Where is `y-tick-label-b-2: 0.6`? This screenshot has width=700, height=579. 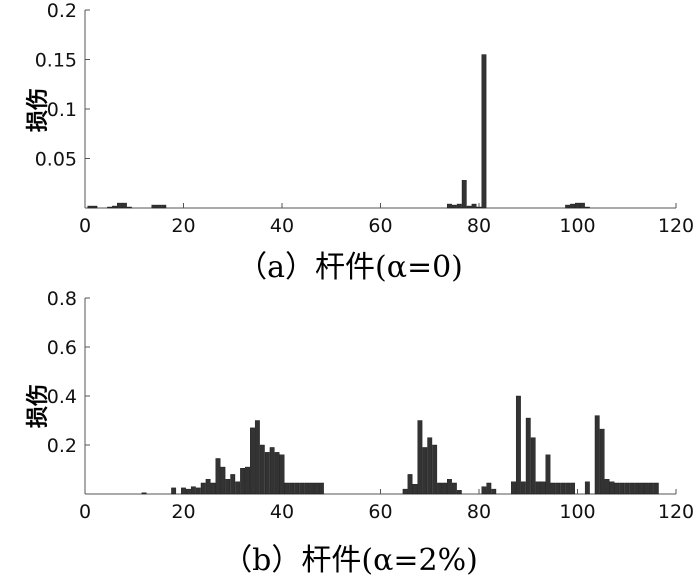 y-tick-label-b-2: 0.6 is located at coordinates (62, 348).